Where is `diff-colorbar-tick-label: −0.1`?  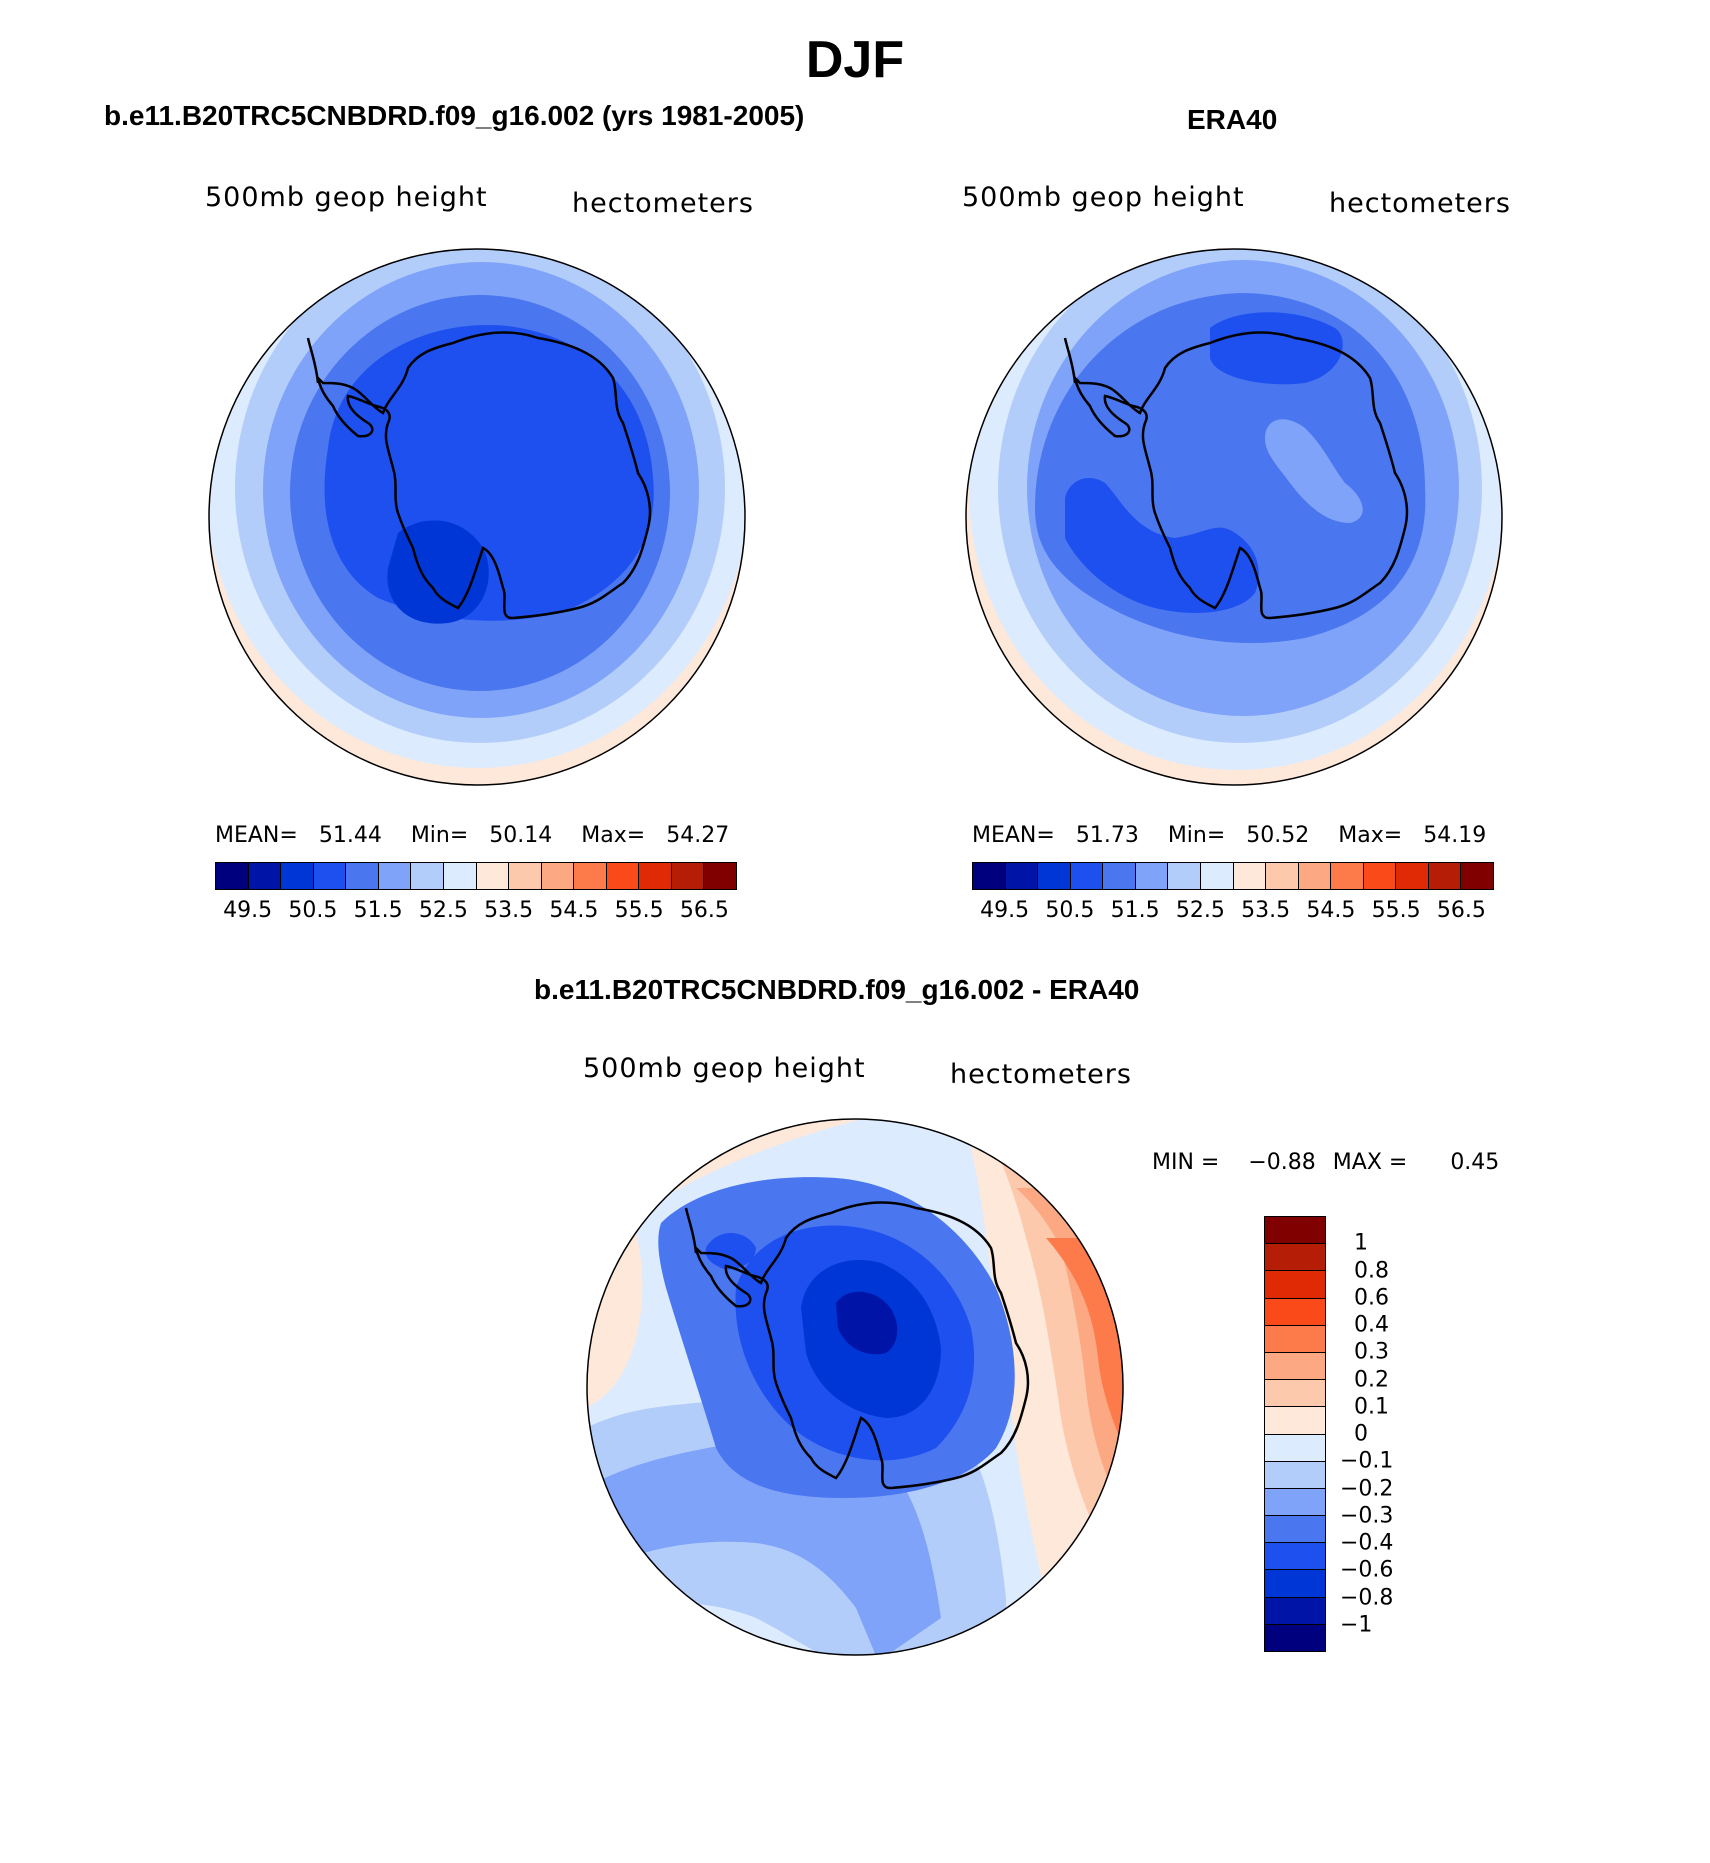
diff-colorbar-tick-label: −0.1 is located at coordinates (1367, 1461).